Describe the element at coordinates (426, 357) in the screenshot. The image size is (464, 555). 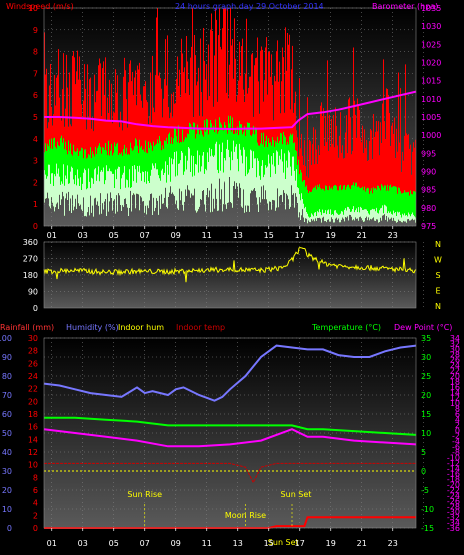
I see `temperature-tick-label: 30` at that location.